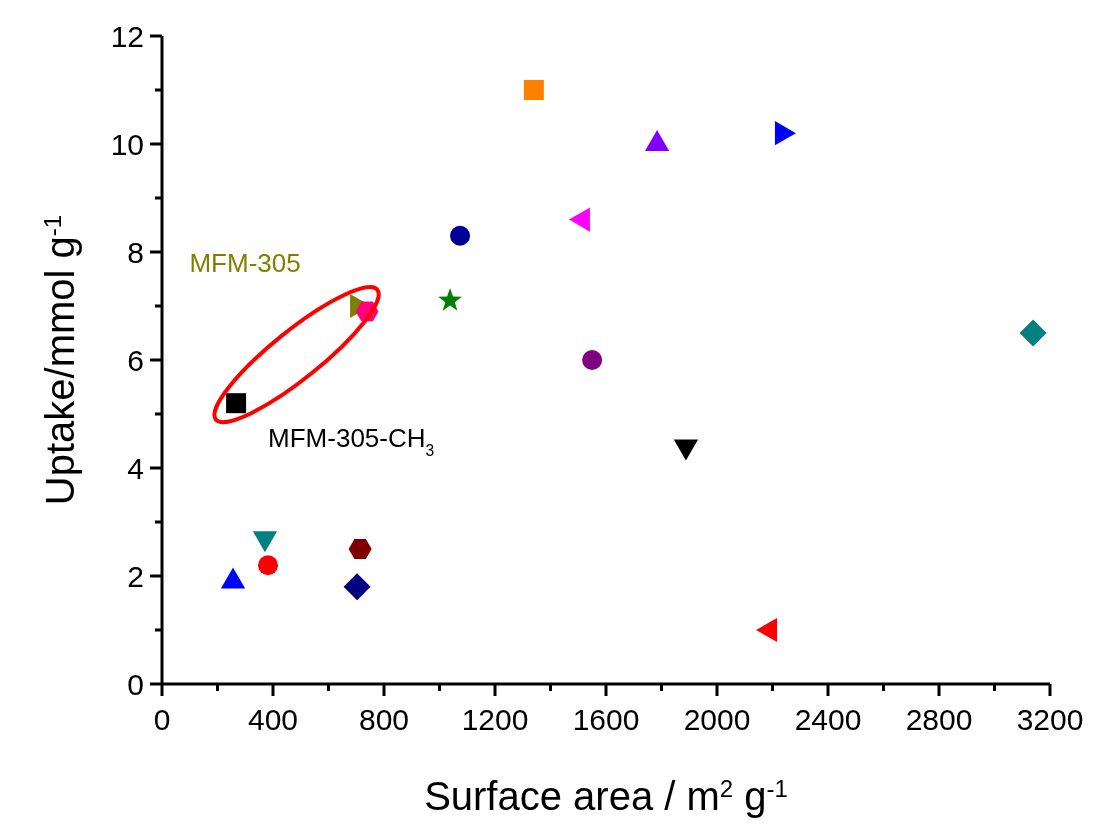 The image size is (1100, 837). Describe the element at coordinates (162, 719) in the screenshot. I see `x-tick-label: 0` at that location.